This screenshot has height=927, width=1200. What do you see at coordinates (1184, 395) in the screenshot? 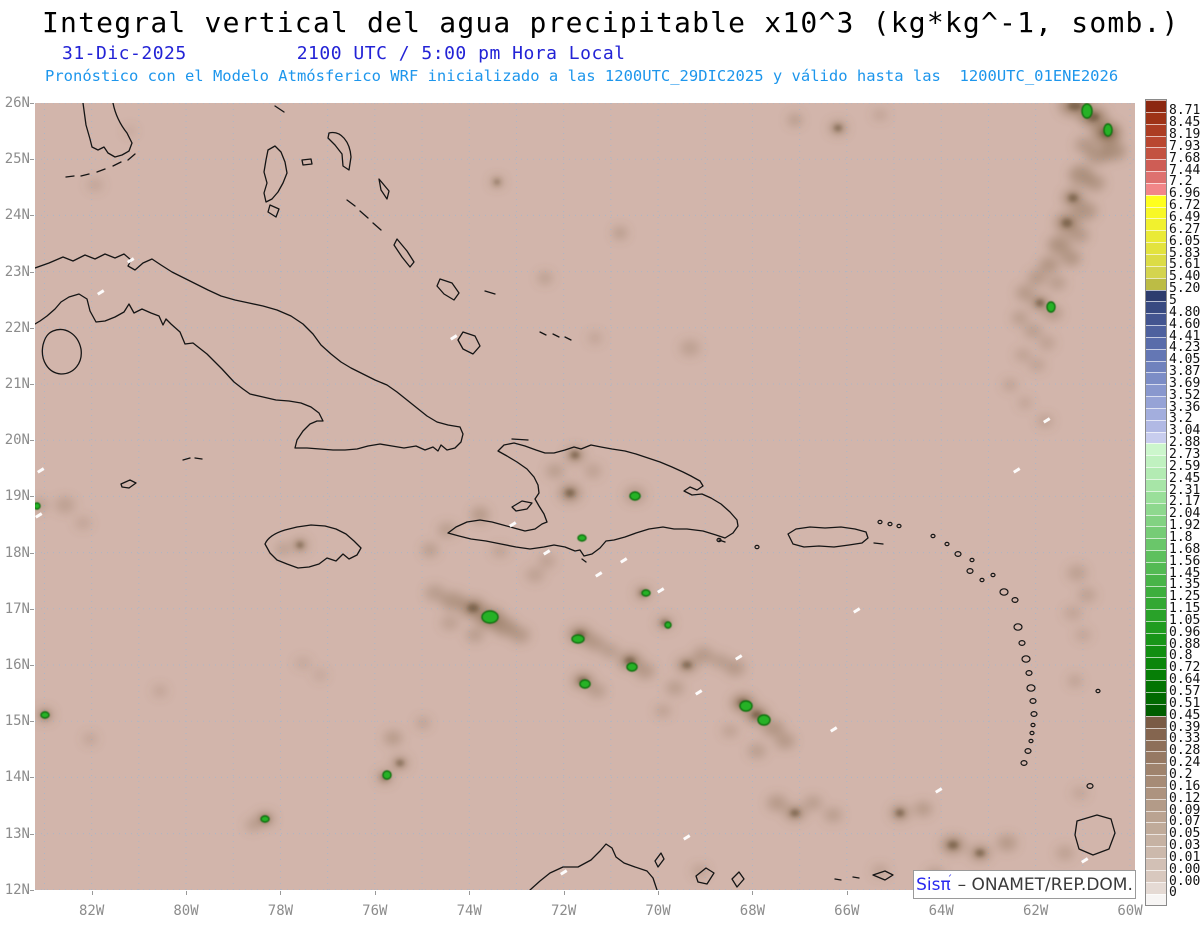
I see `colorbar-tick-label: 3.528` at bounding box center [1184, 395].